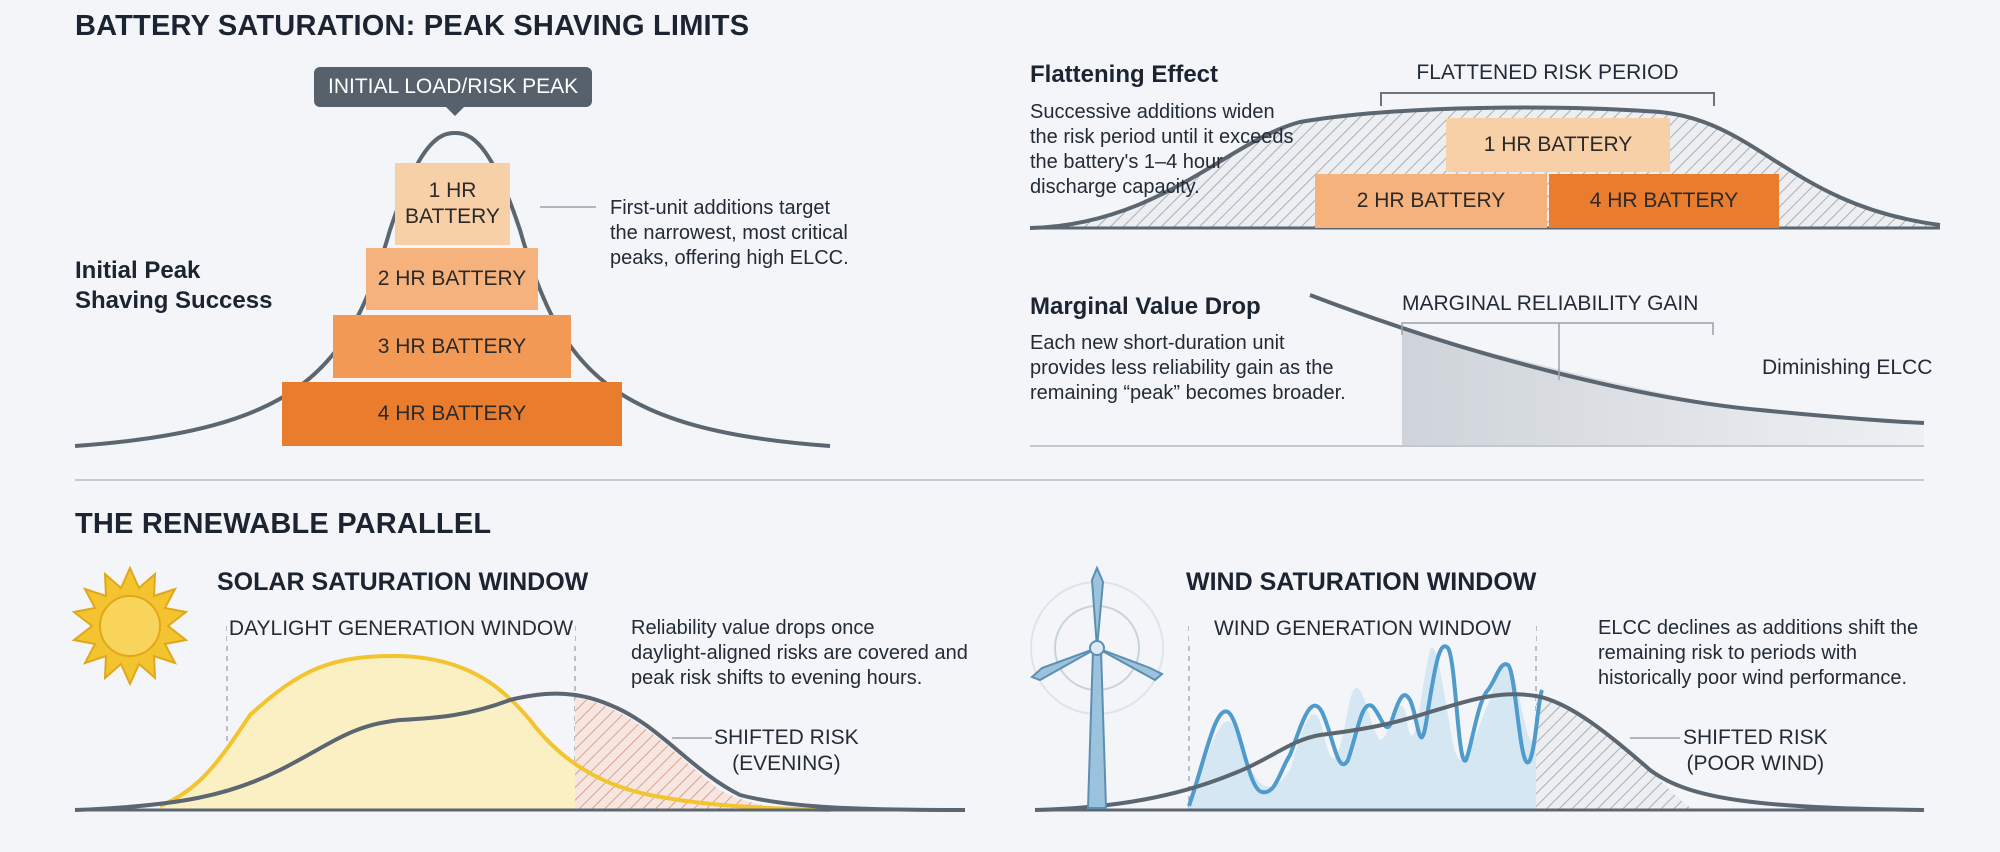 This screenshot has width=2000, height=852. I want to click on wind-shift-line2: (POOR WIND), so click(1755, 763).